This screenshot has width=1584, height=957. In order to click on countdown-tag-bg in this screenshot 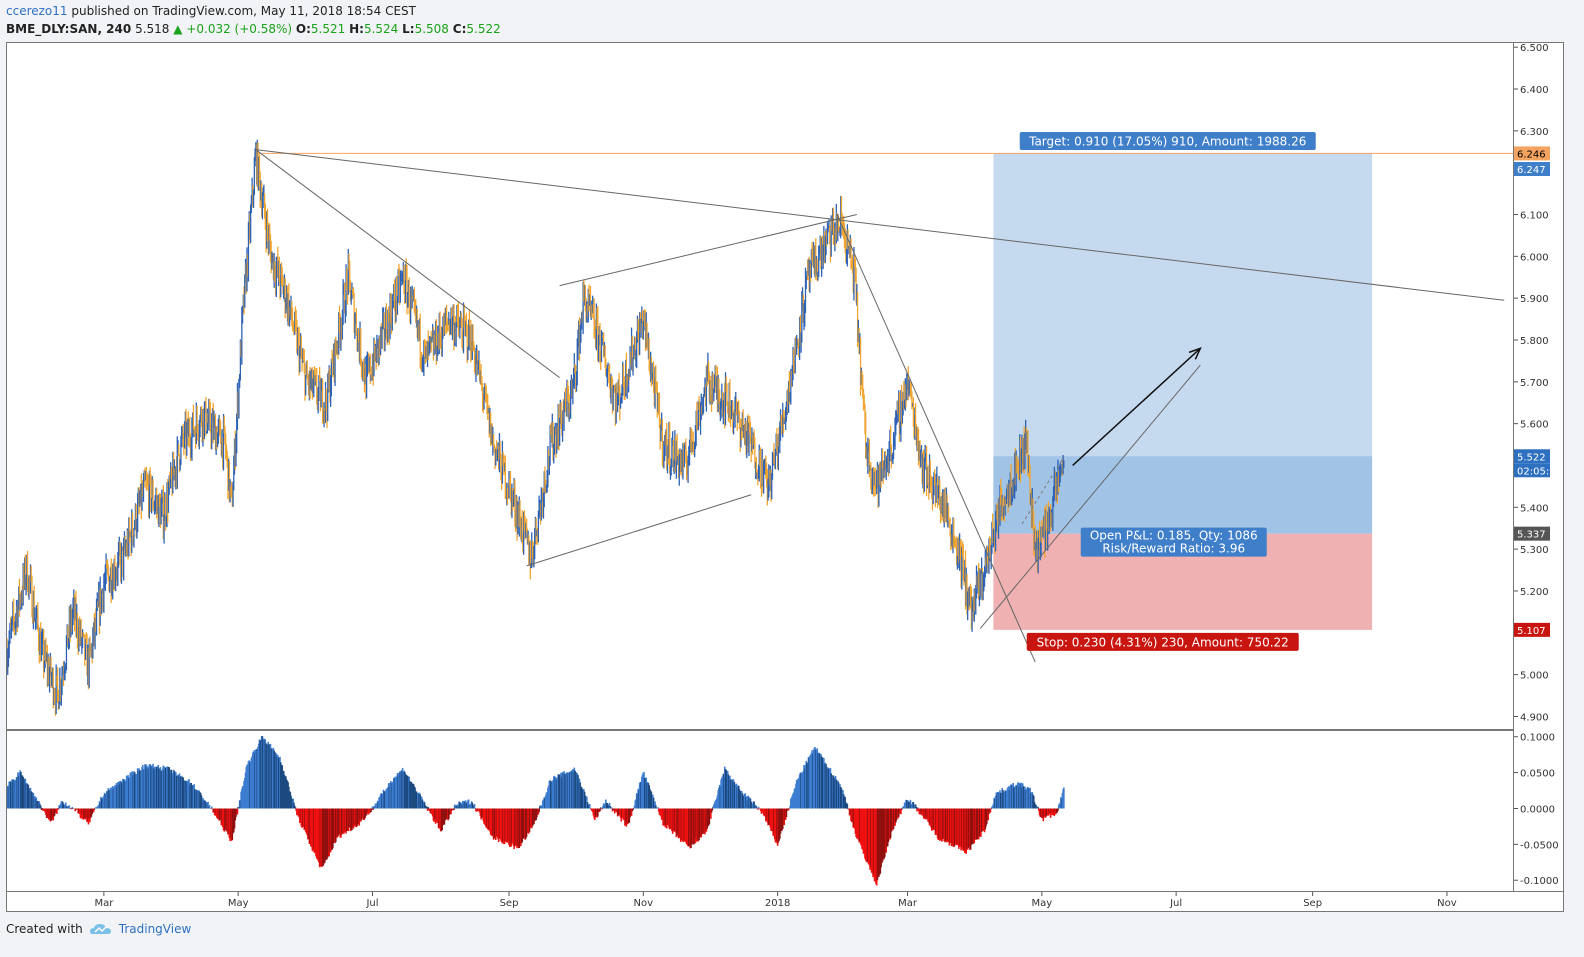, I will do `click(1532, 470)`.